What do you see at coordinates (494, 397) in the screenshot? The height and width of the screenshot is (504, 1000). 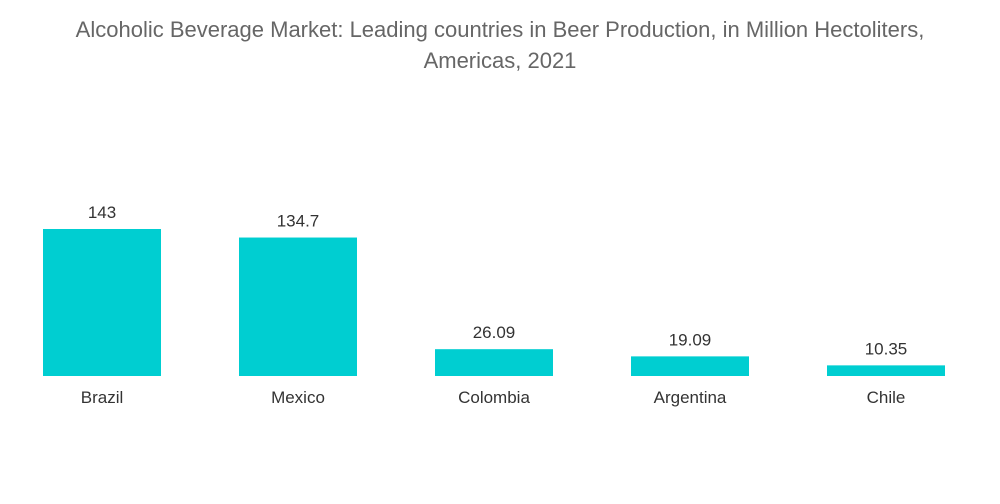 I see `category-label-colombia: Colombia` at bounding box center [494, 397].